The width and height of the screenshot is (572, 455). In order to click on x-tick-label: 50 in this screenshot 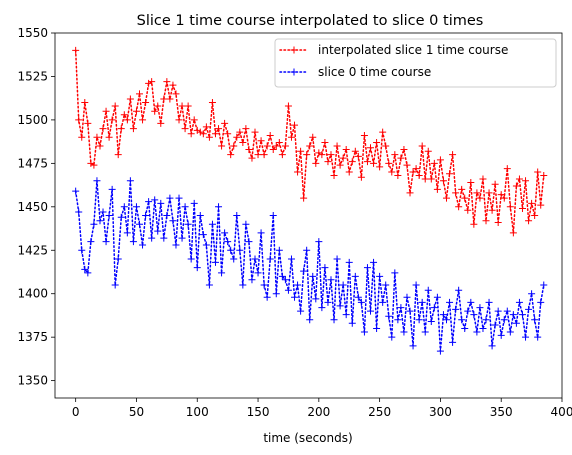, I will do `click(136, 412)`.